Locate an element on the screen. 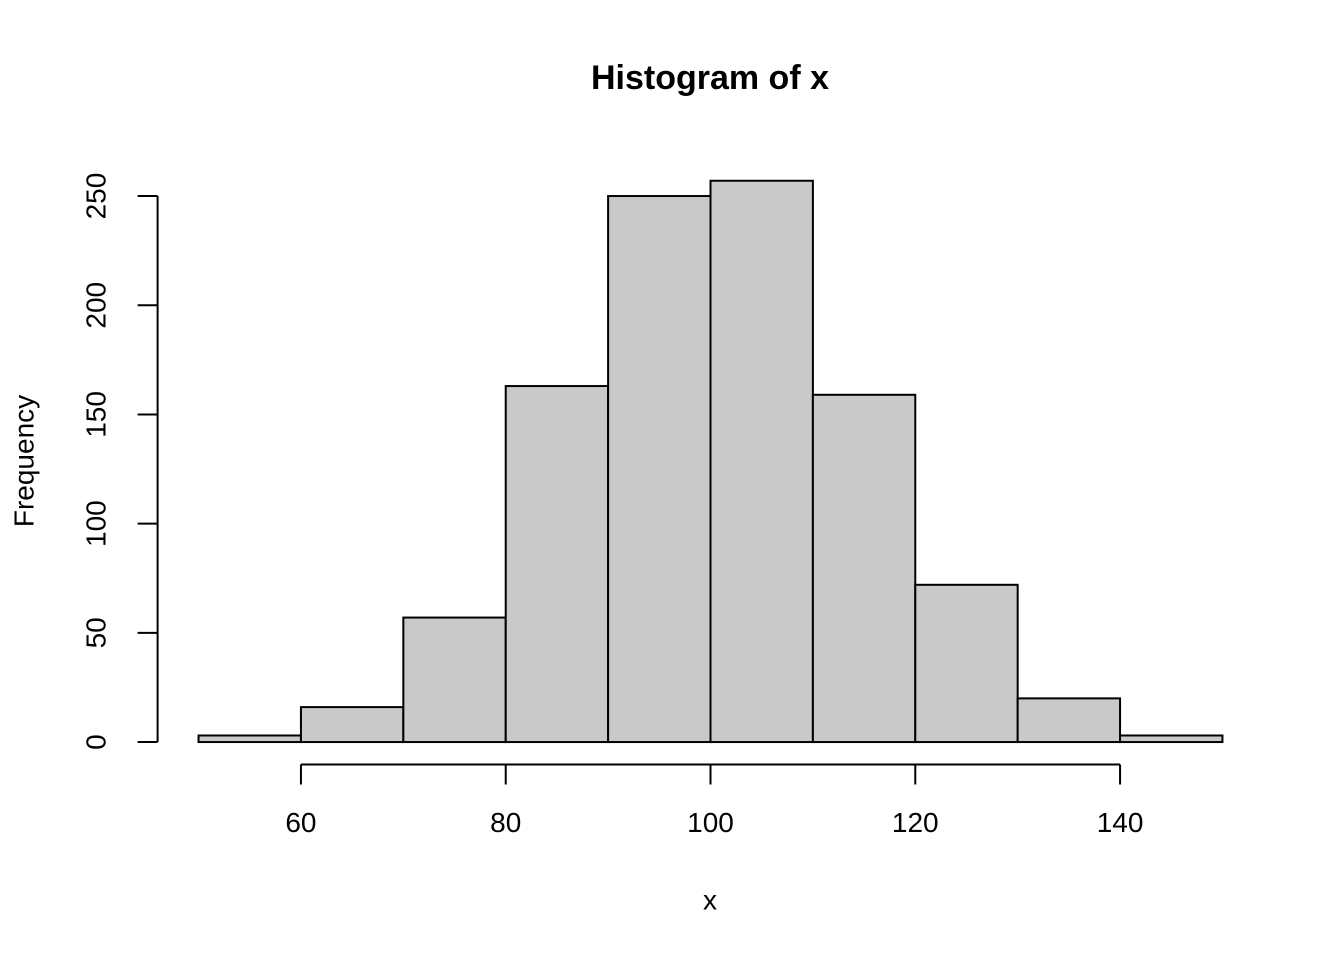 The width and height of the screenshot is (1344, 960). y-tick-label: 50 is located at coordinates (95, 632).